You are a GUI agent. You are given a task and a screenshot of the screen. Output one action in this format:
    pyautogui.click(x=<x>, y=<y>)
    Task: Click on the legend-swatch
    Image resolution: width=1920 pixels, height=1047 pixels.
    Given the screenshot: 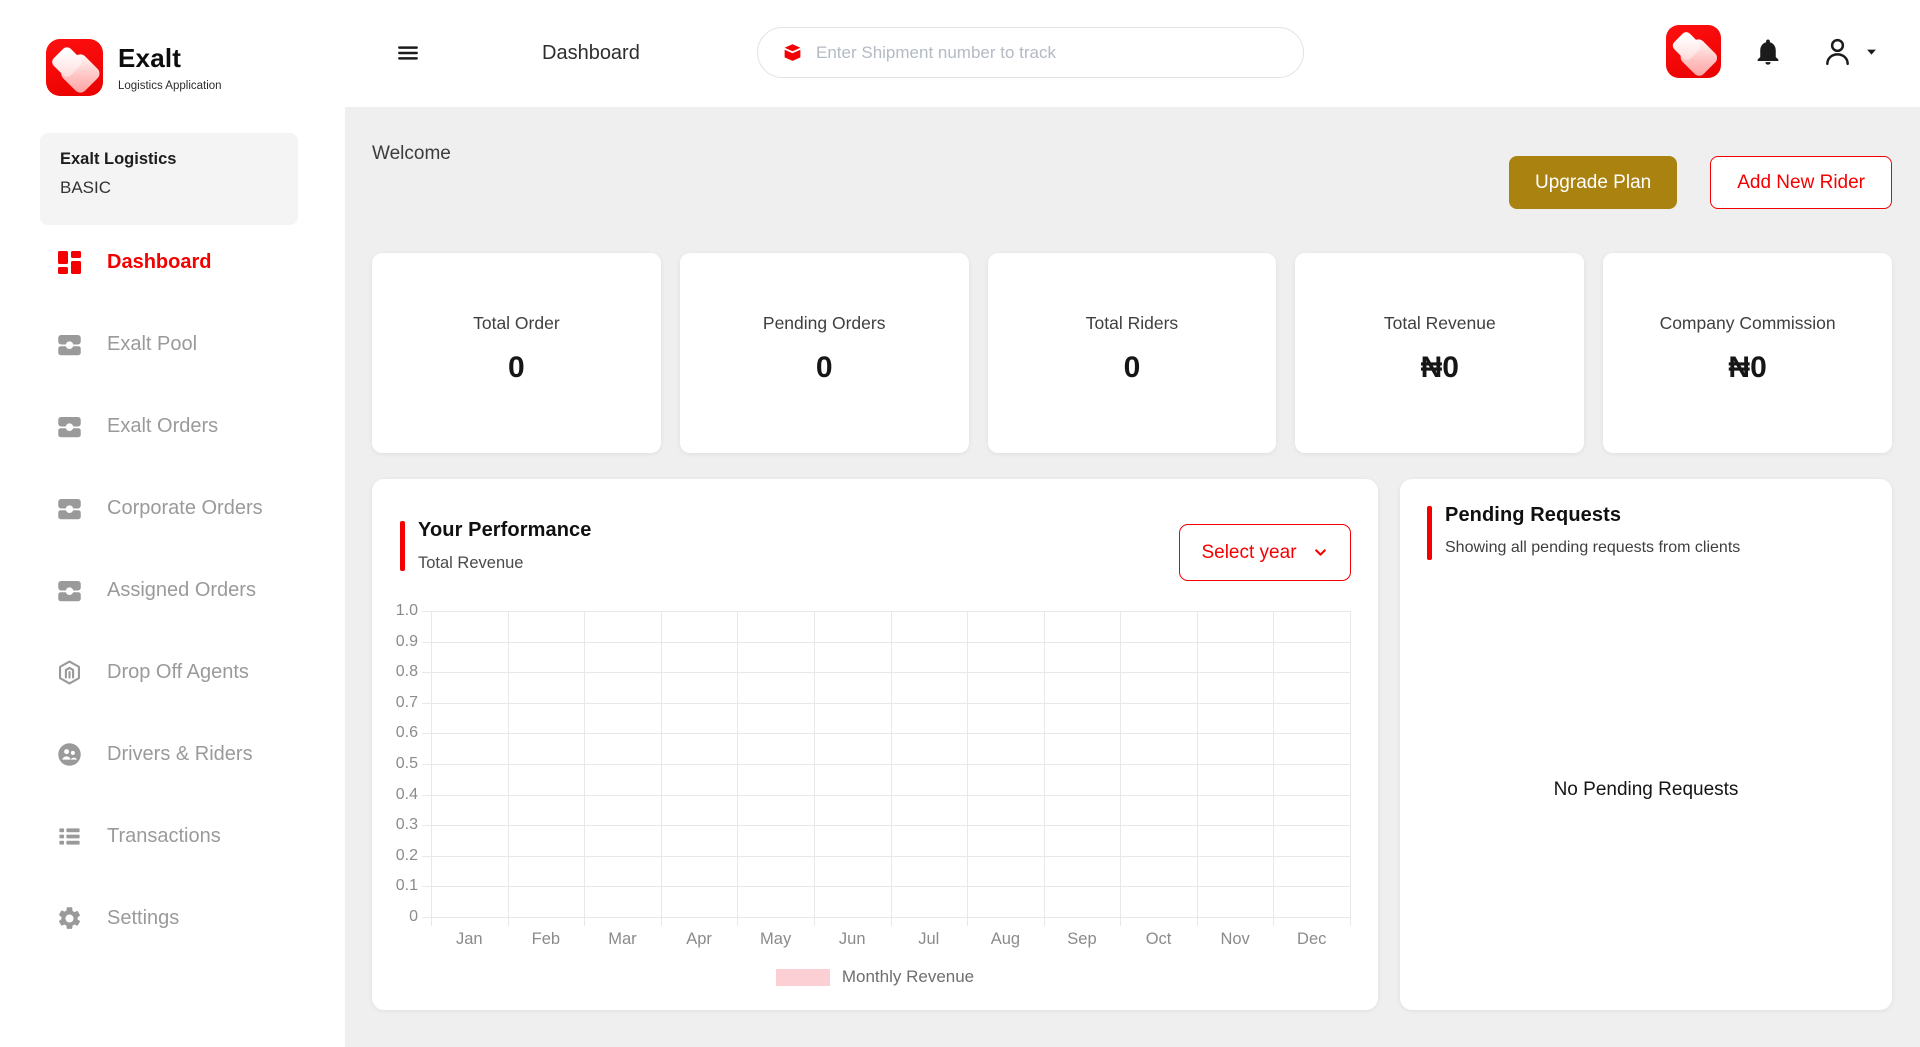 What is the action you would take?
    pyautogui.click(x=802, y=977)
    